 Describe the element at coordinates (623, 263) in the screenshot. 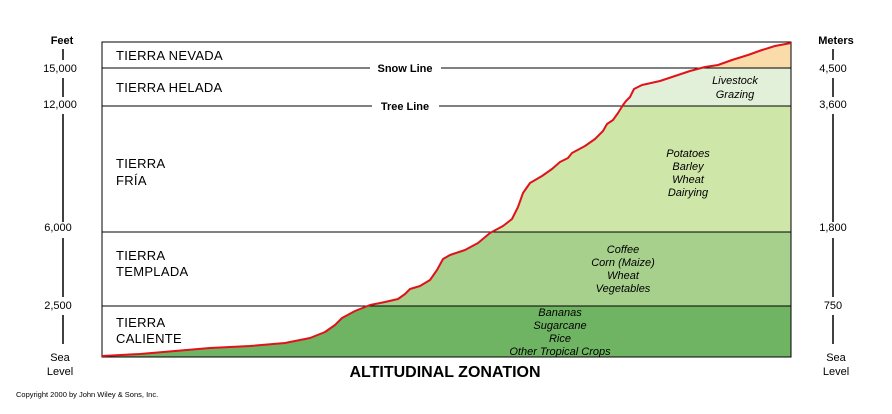

I see `land-use-corn: Corn (Maize)` at that location.